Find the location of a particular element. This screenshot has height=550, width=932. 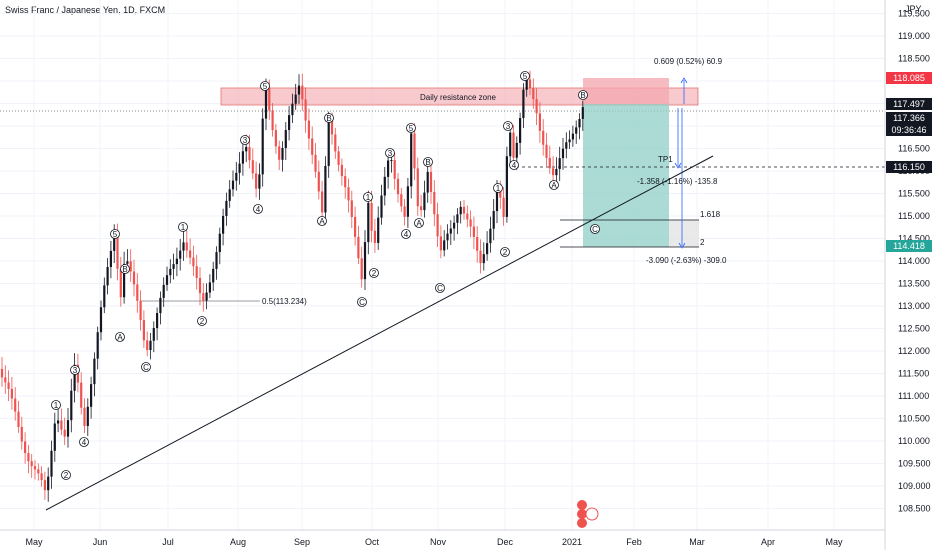

price-label: 117.366 is located at coordinates (909, 118).